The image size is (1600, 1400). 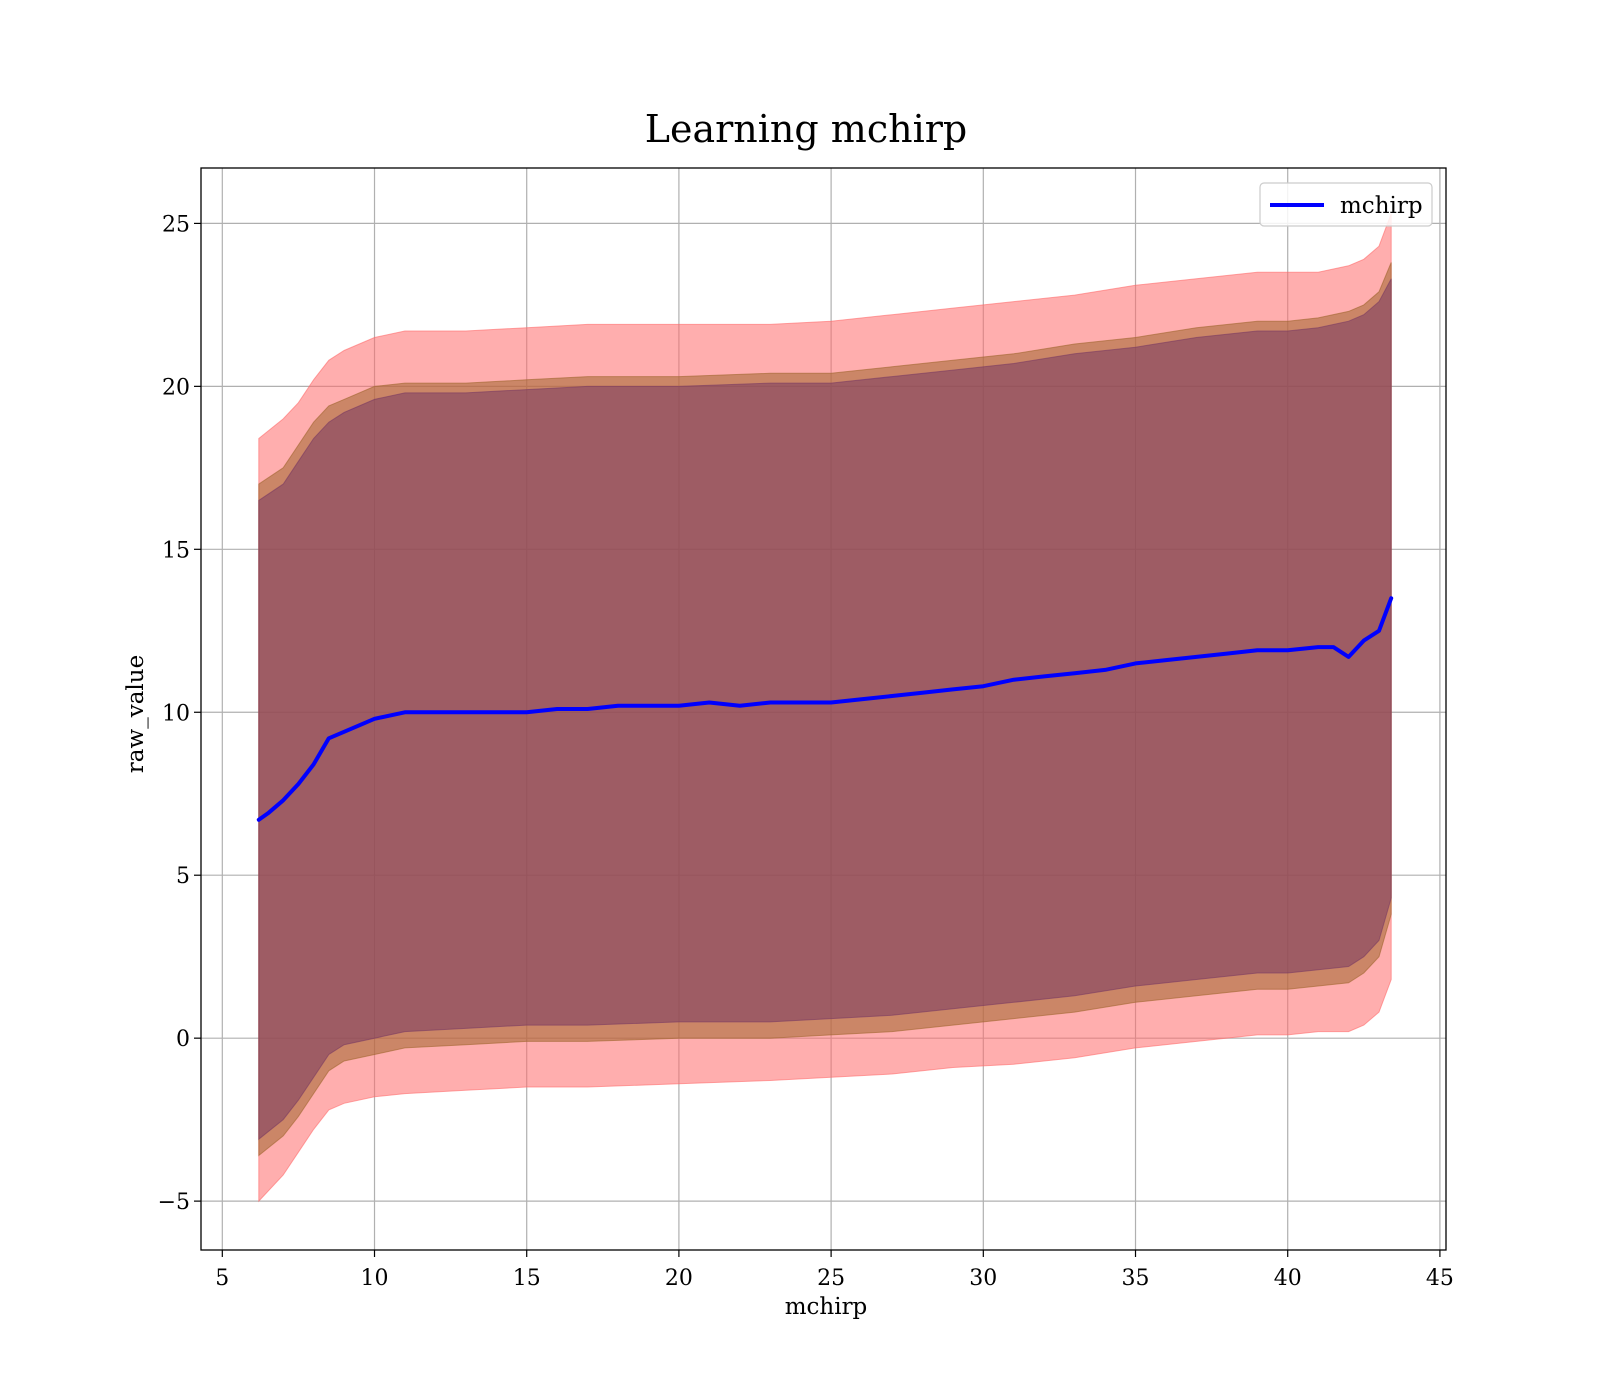 I want to click on x-tick-label: 45, so click(x=1440, y=1278).